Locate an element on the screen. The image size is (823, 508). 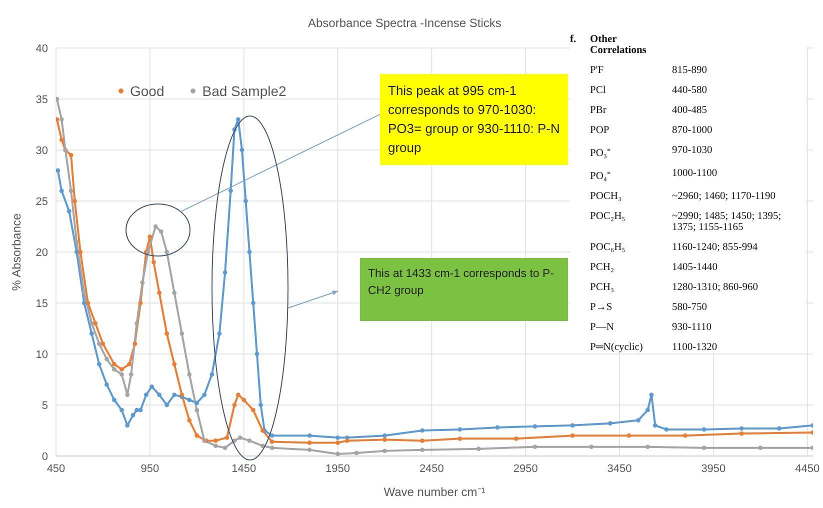
annotation: 580-750 is located at coordinates (690, 307).